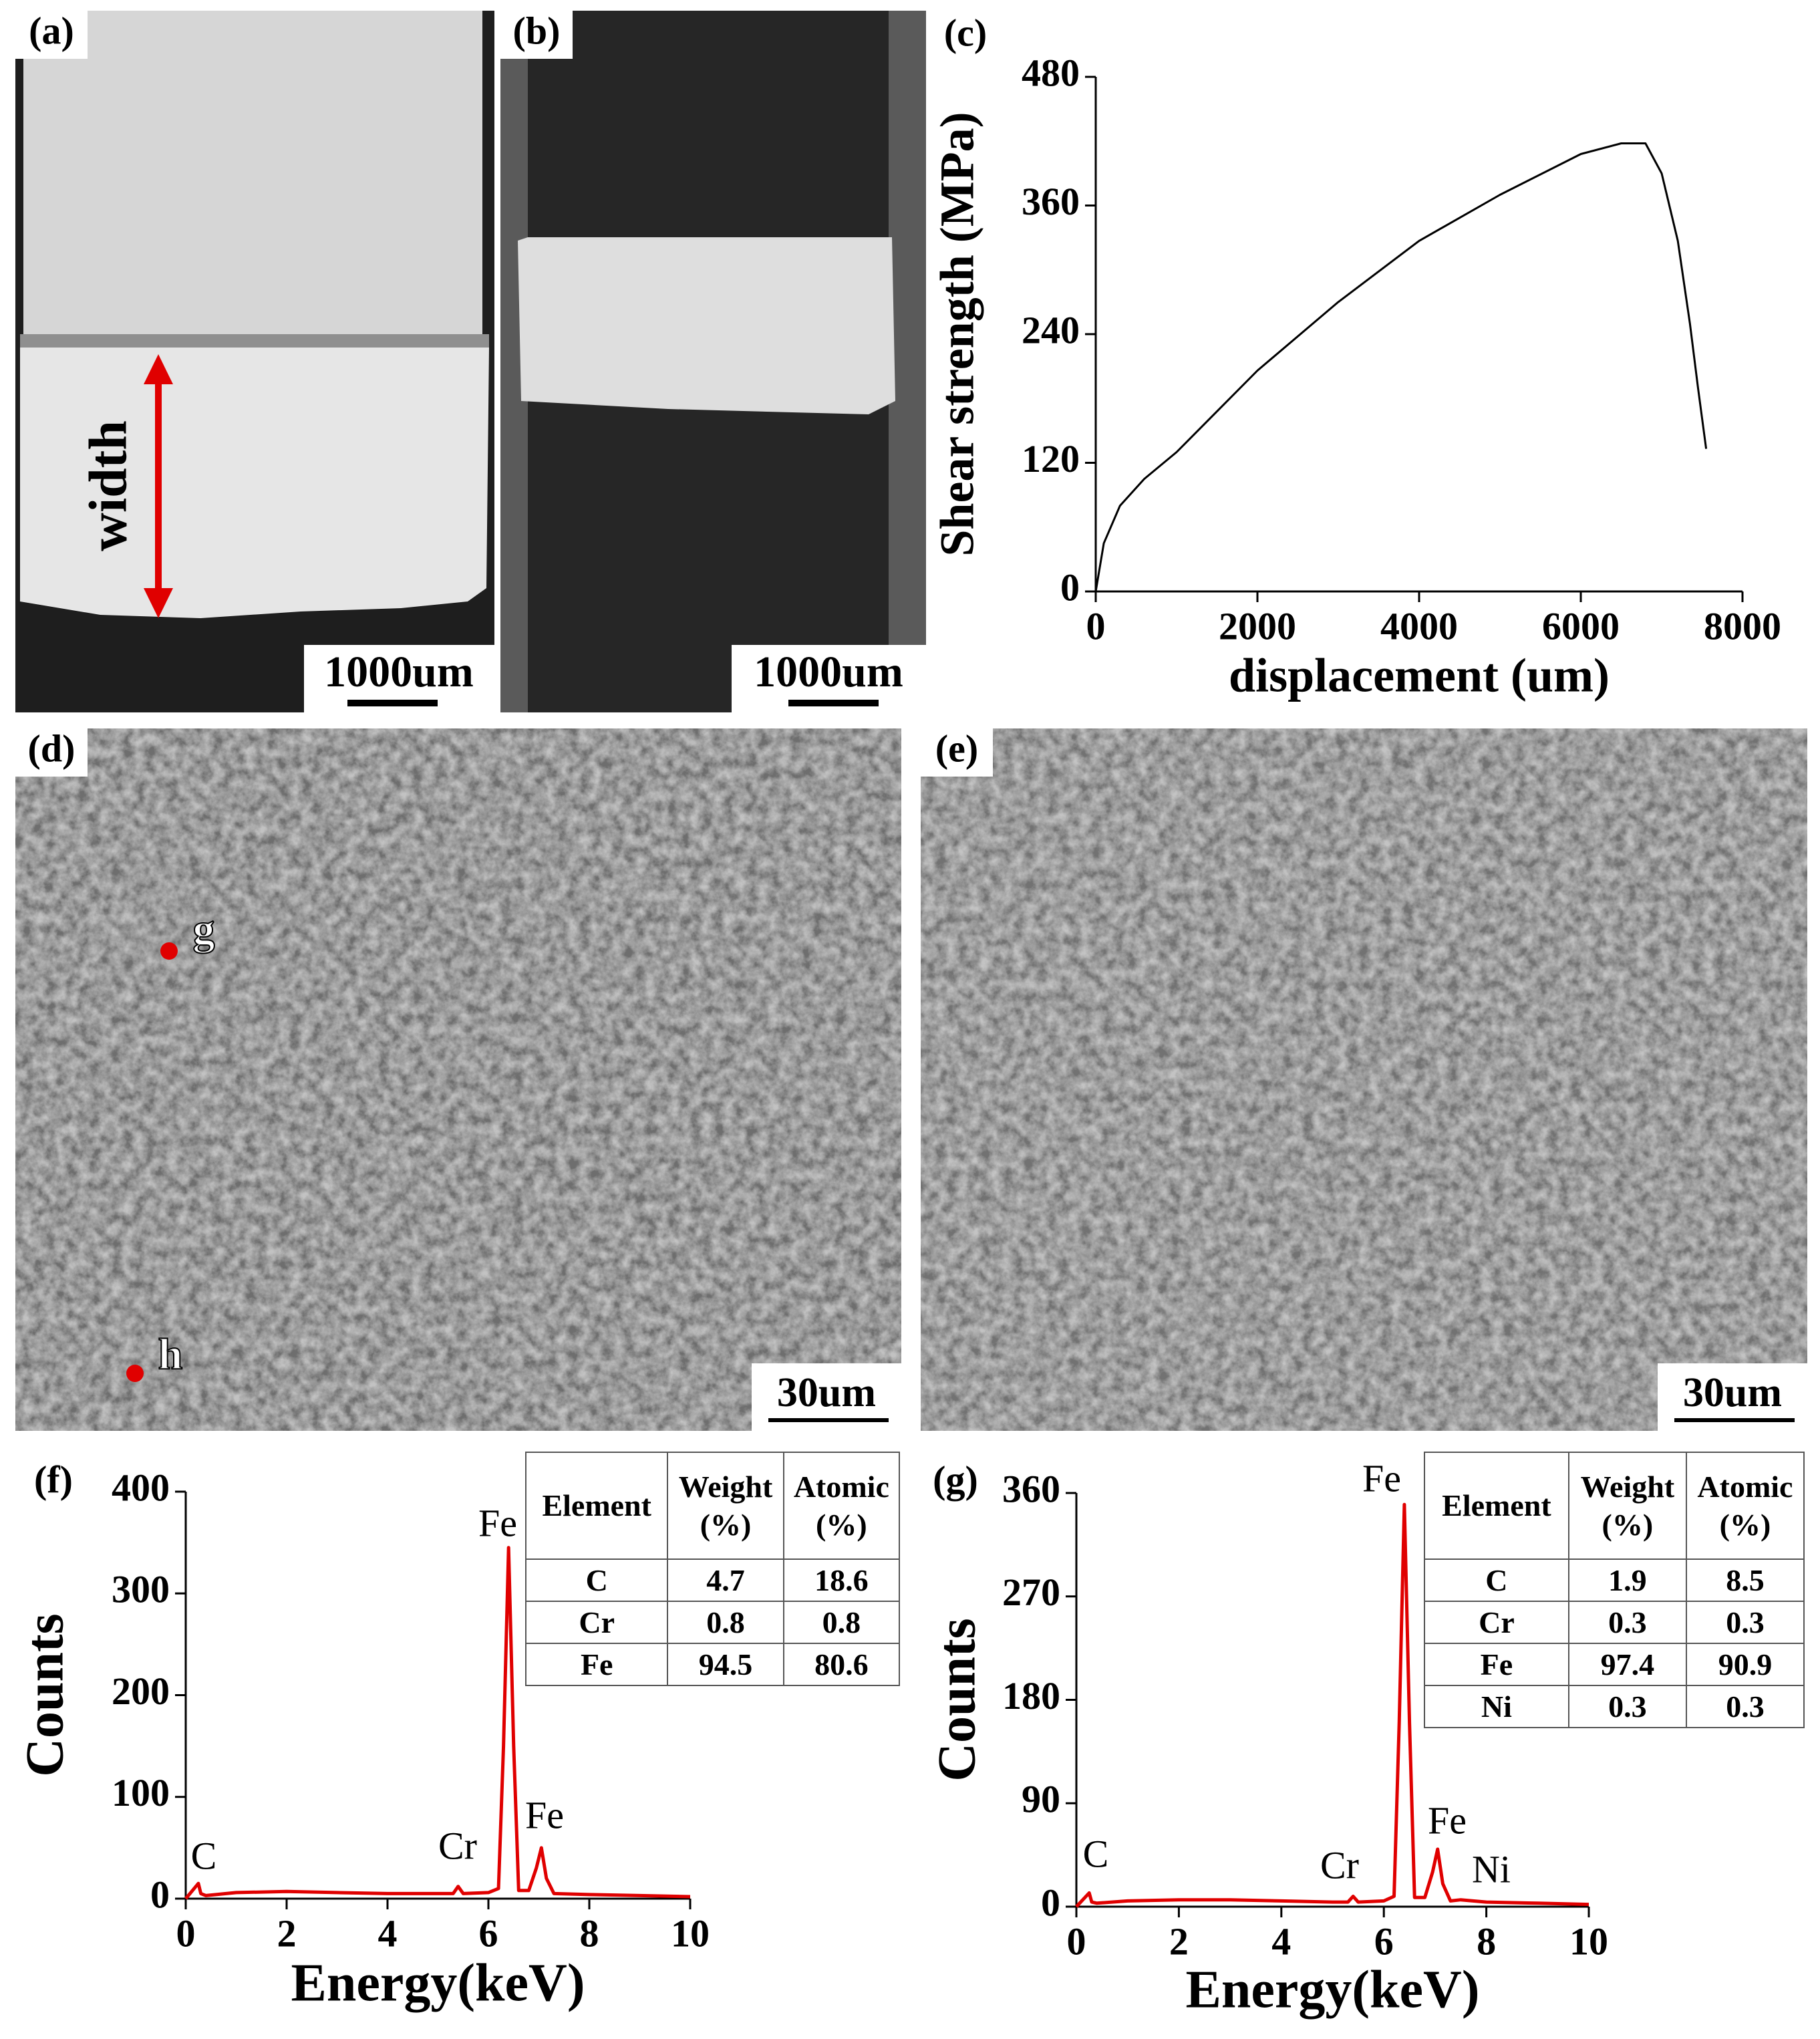  What do you see at coordinates (957, 334) in the screenshot?
I see `y-axis-title: Shear strength (MPa)` at bounding box center [957, 334].